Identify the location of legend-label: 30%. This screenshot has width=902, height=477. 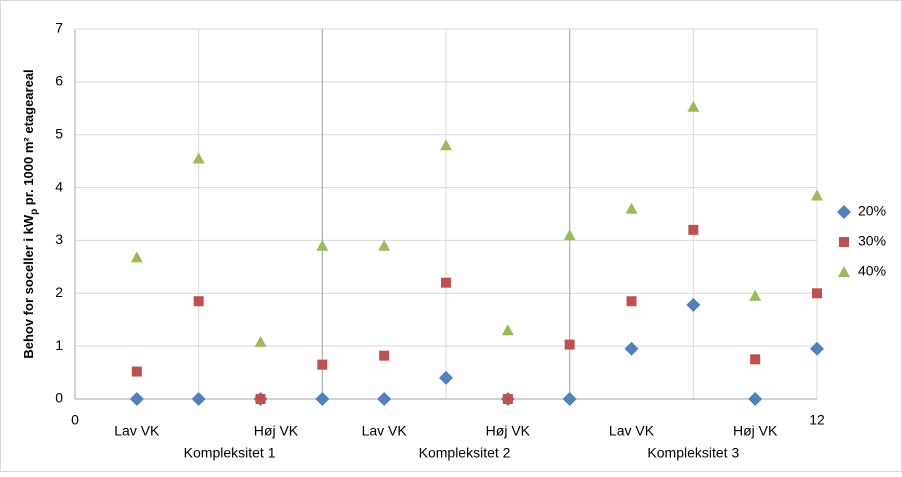
(872, 241).